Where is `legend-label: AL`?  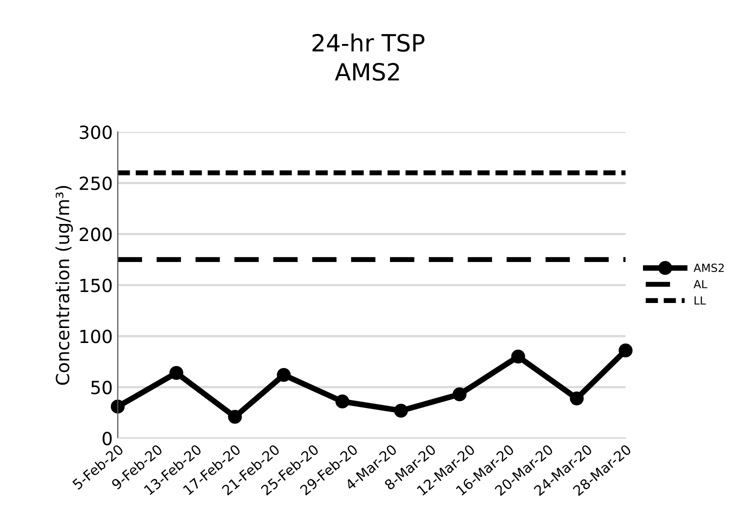
legend-label: AL is located at coordinates (701, 284).